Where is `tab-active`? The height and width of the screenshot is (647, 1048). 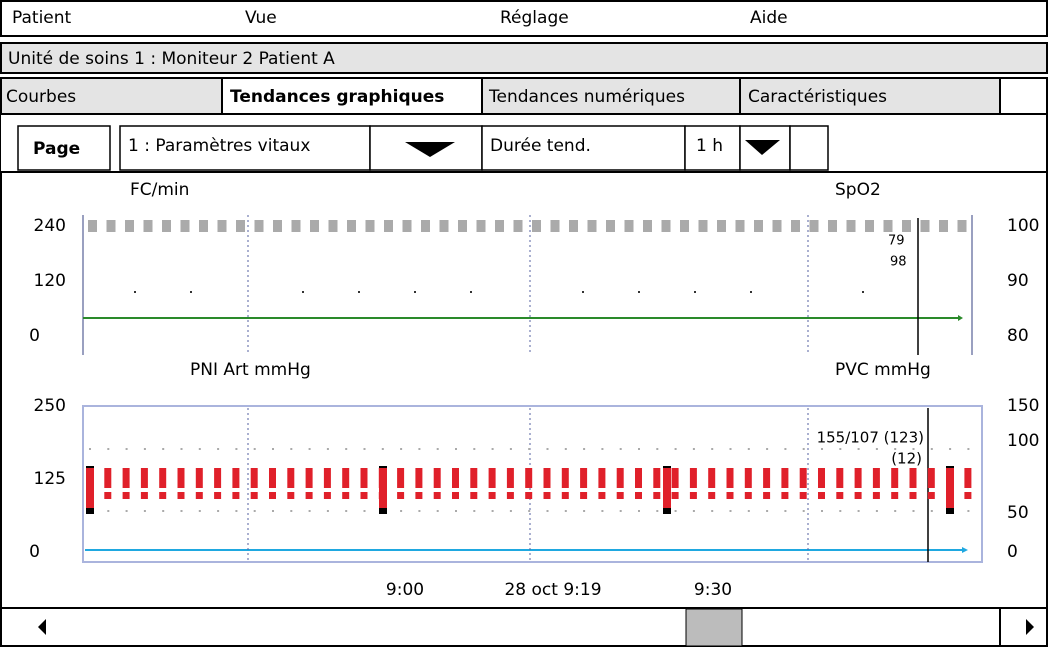
tab-active is located at coordinates (352, 96).